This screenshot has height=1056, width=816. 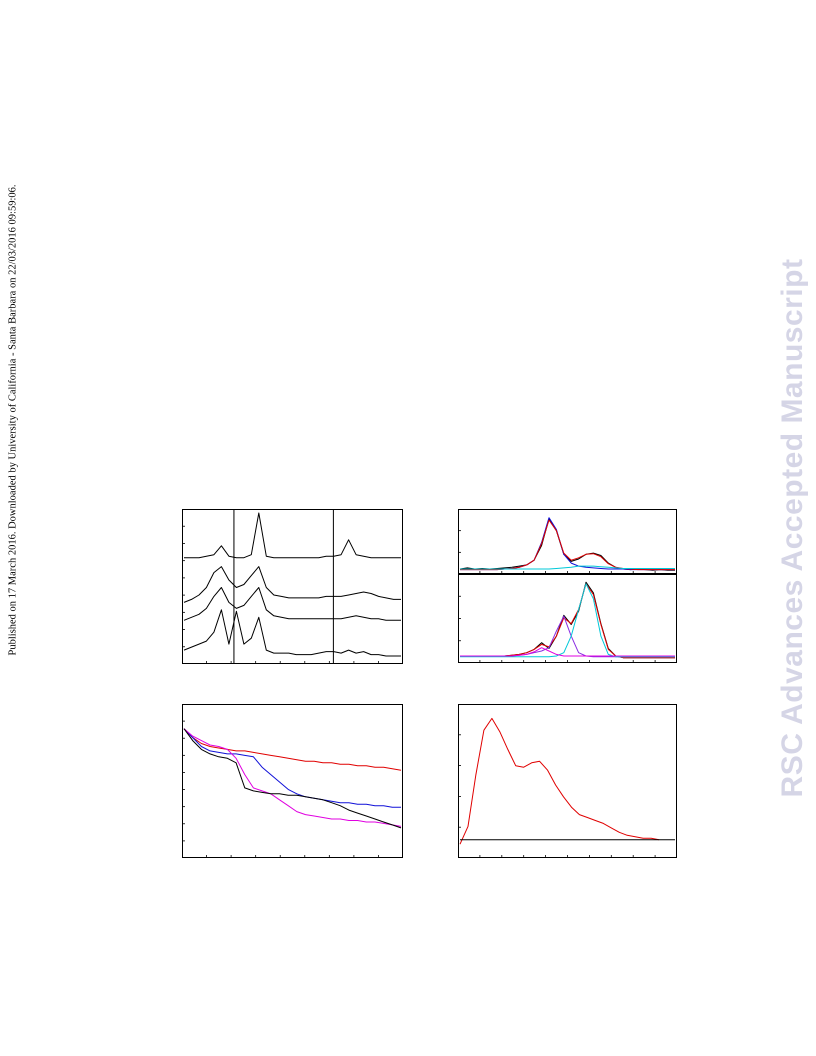 What do you see at coordinates (792, 528) in the screenshot?
I see `journal-watermark: RSC Advances Accepted Manuscript` at bounding box center [792, 528].